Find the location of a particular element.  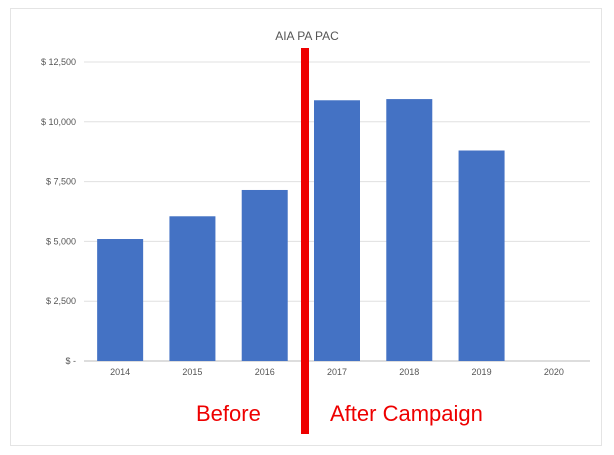

bar-2016 is located at coordinates (264, 275).